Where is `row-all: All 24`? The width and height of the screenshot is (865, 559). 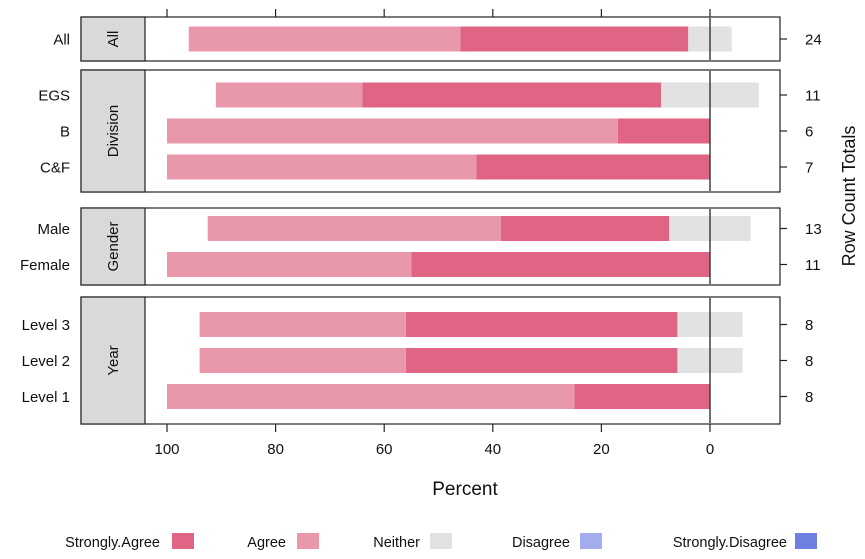 row-all: All 24 is located at coordinates (437, 39).